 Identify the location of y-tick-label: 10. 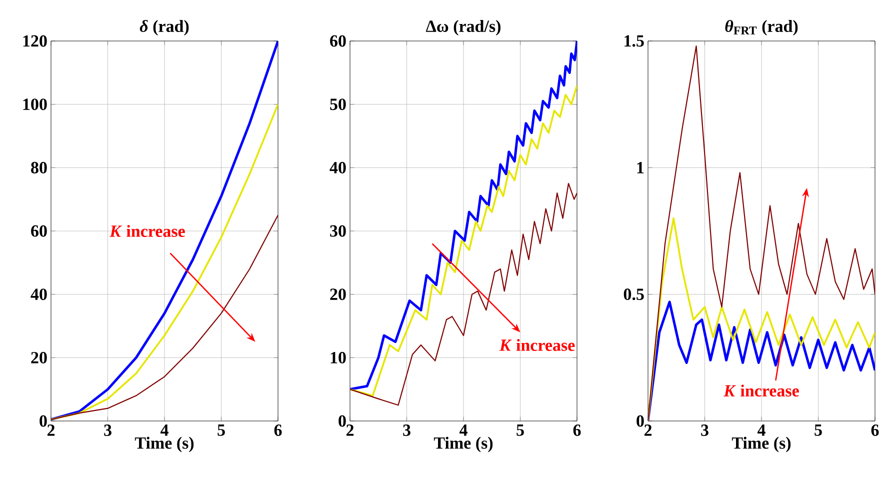
(338, 358).